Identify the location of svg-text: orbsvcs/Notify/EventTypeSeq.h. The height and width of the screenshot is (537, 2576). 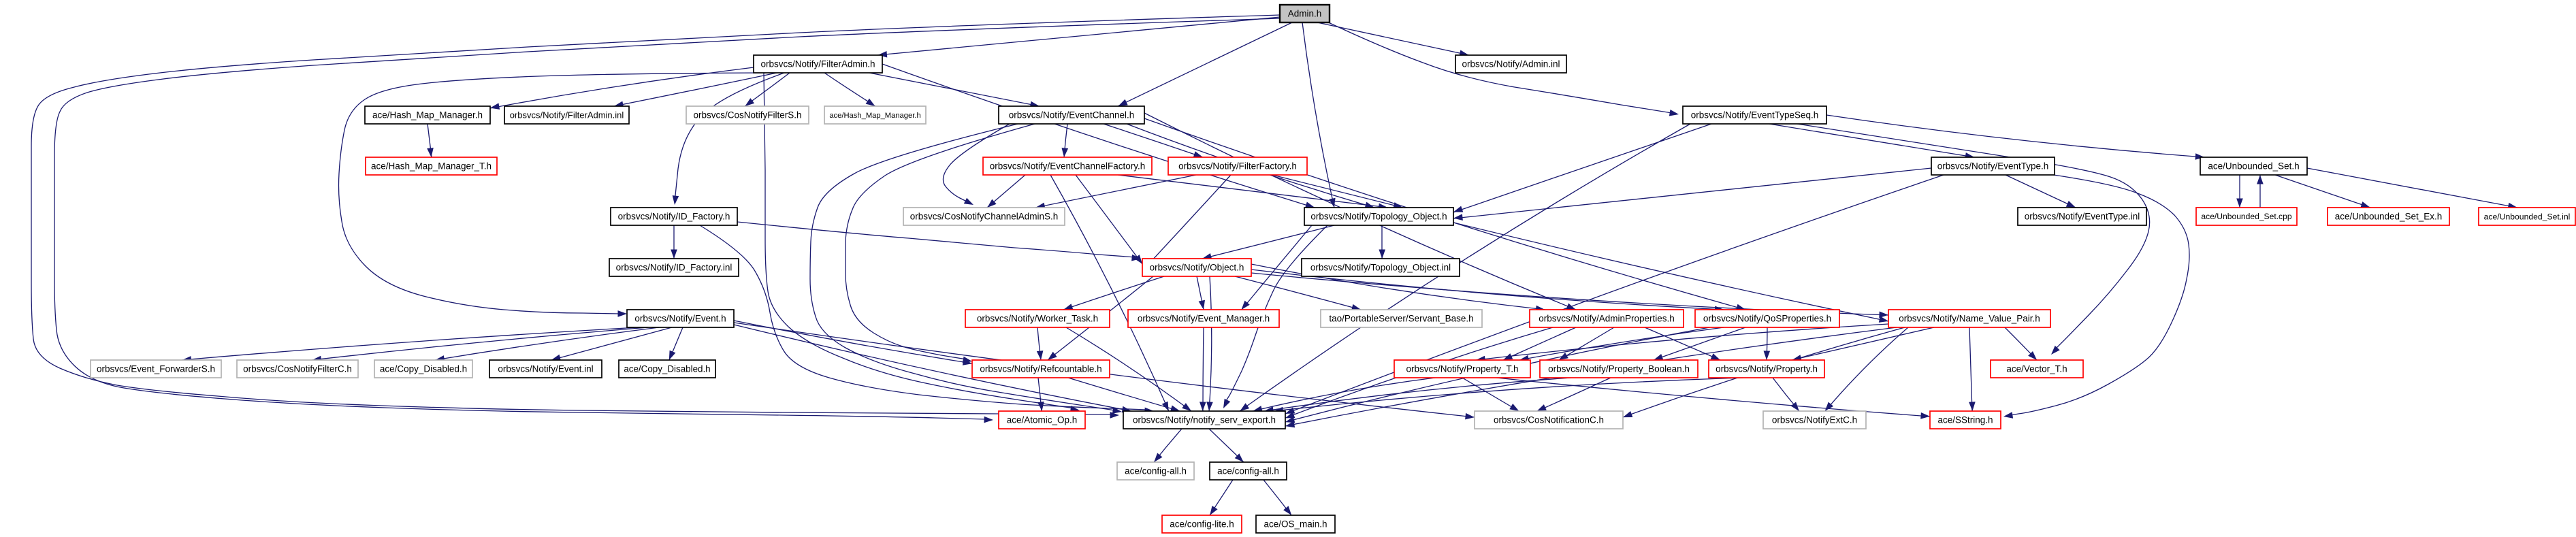
(1755, 115).